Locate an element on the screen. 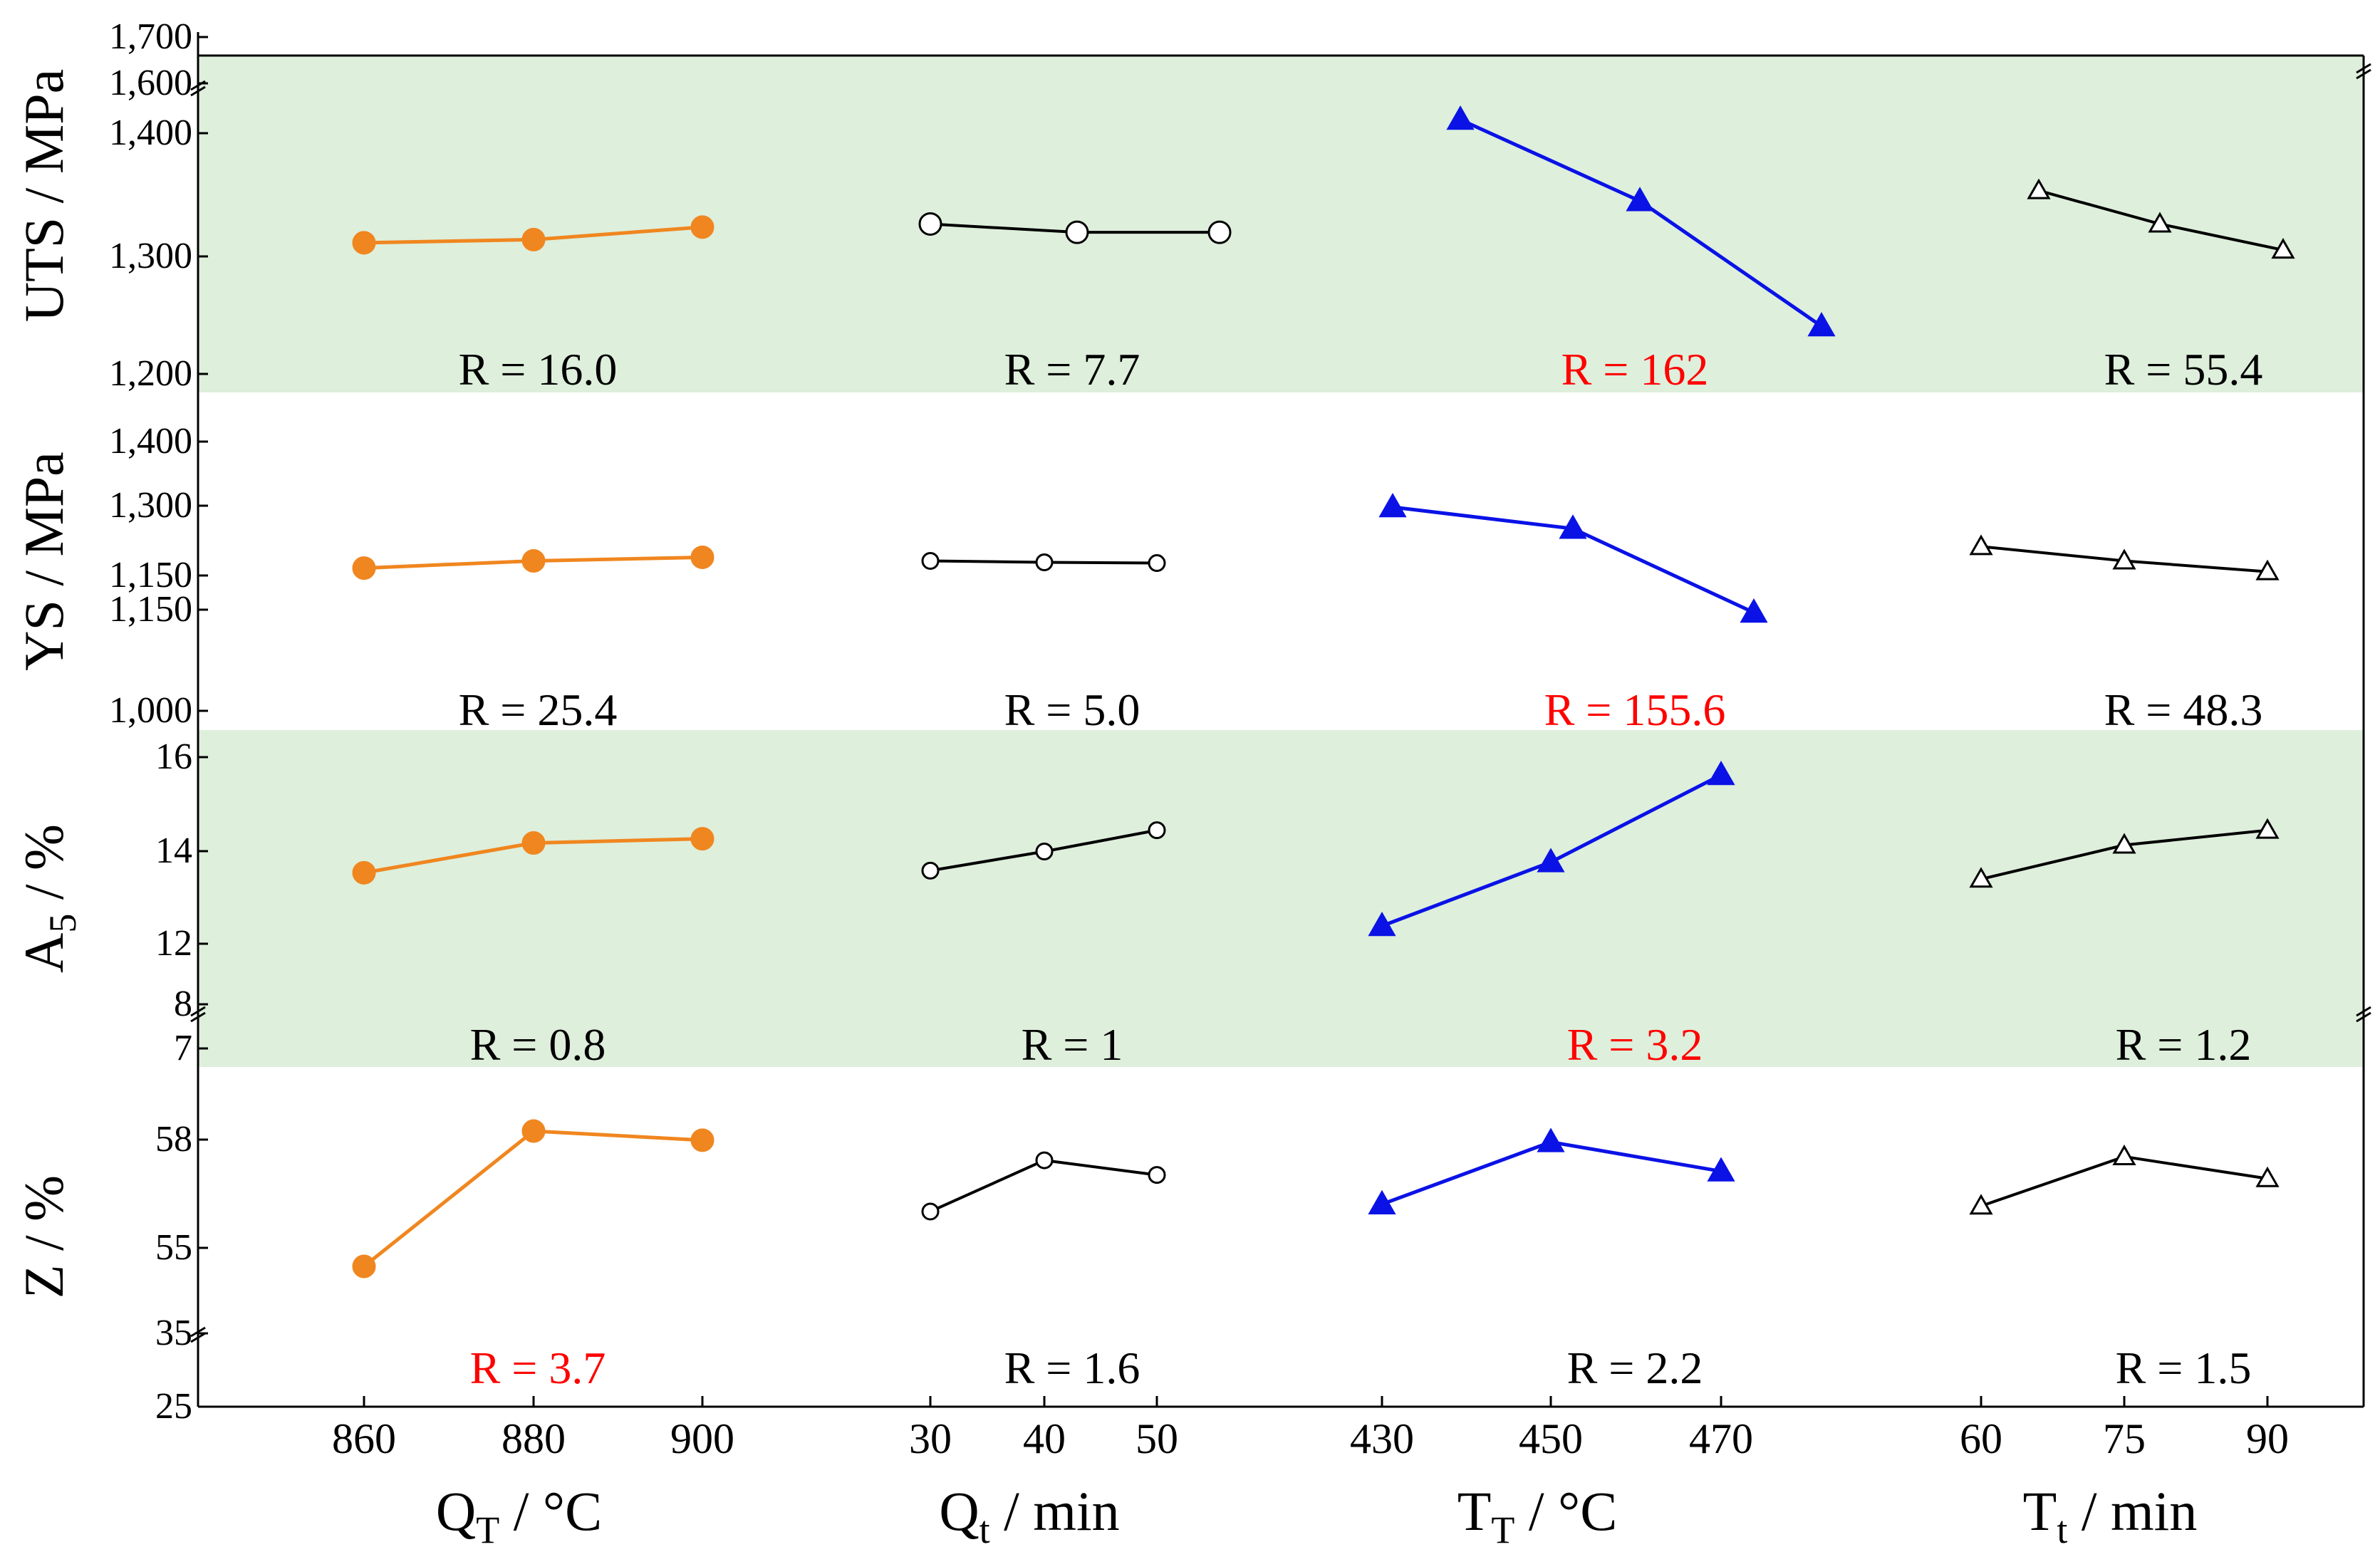  range-label-uts-QT: R = 16.0 is located at coordinates (538, 369).